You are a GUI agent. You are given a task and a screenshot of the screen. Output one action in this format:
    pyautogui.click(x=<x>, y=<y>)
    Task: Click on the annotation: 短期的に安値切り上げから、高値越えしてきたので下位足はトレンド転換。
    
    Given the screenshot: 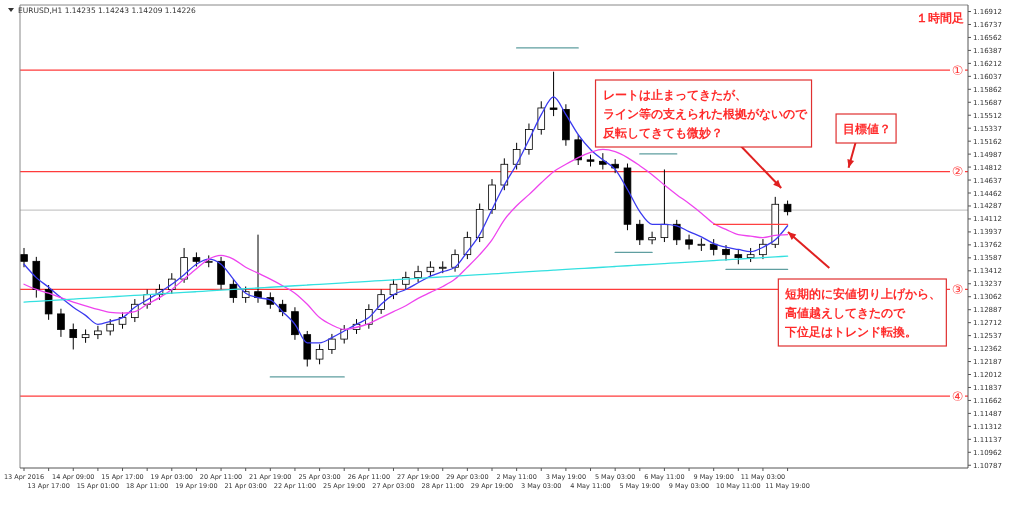 What is the action you would take?
    pyautogui.click(x=863, y=313)
    